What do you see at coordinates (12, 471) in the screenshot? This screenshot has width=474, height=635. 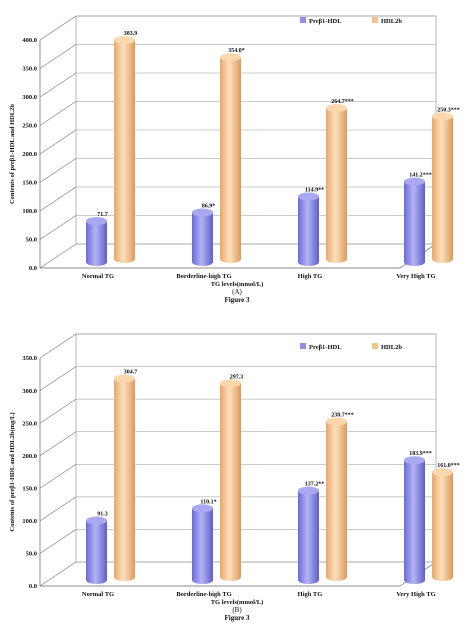 I see `y-axis-label: Contents of preβ1-HDL and HDL2b(mg/L)` at bounding box center [12, 471].